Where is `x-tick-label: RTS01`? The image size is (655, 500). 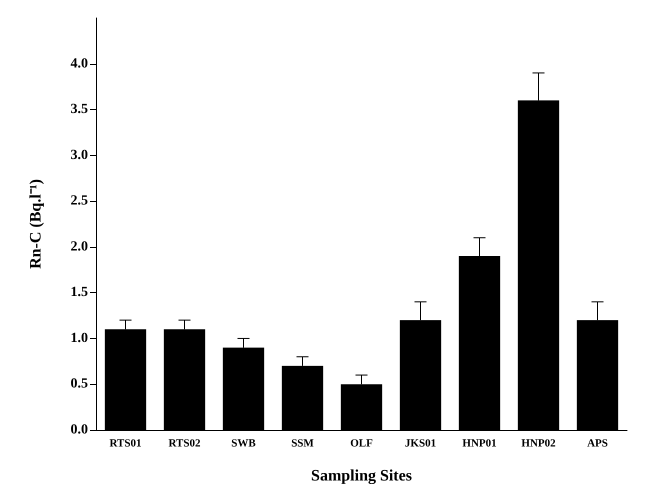
x-tick-label: RTS01 is located at coordinates (125, 444).